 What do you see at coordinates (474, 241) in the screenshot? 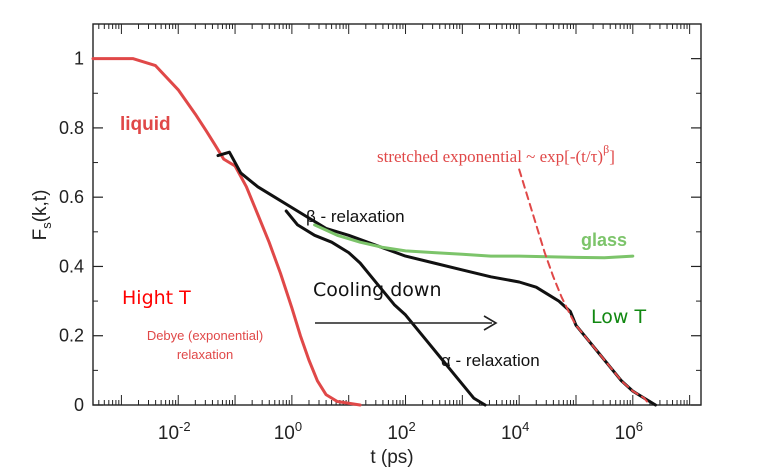
I see `series-line-glass` at bounding box center [474, 241].